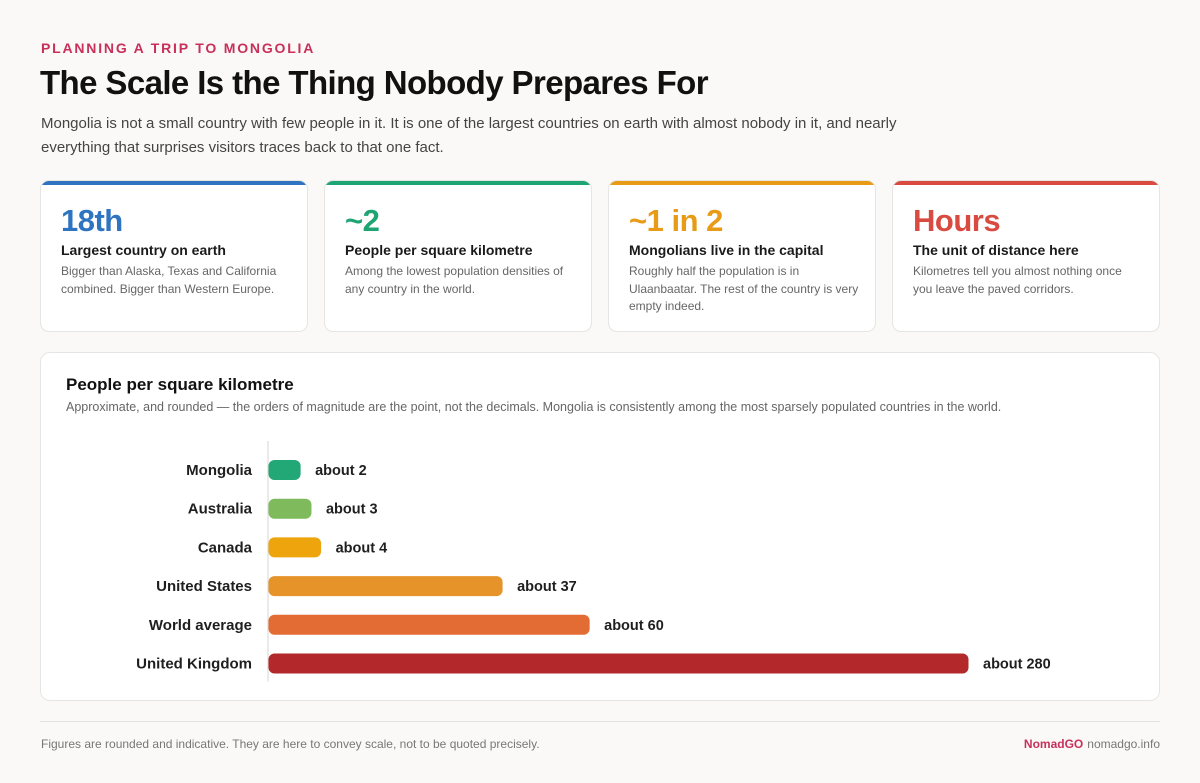  Describe the element at coordinates (726, 250) in the screenshot. I see `stat-label: Mongolians live in the capital` at that location.